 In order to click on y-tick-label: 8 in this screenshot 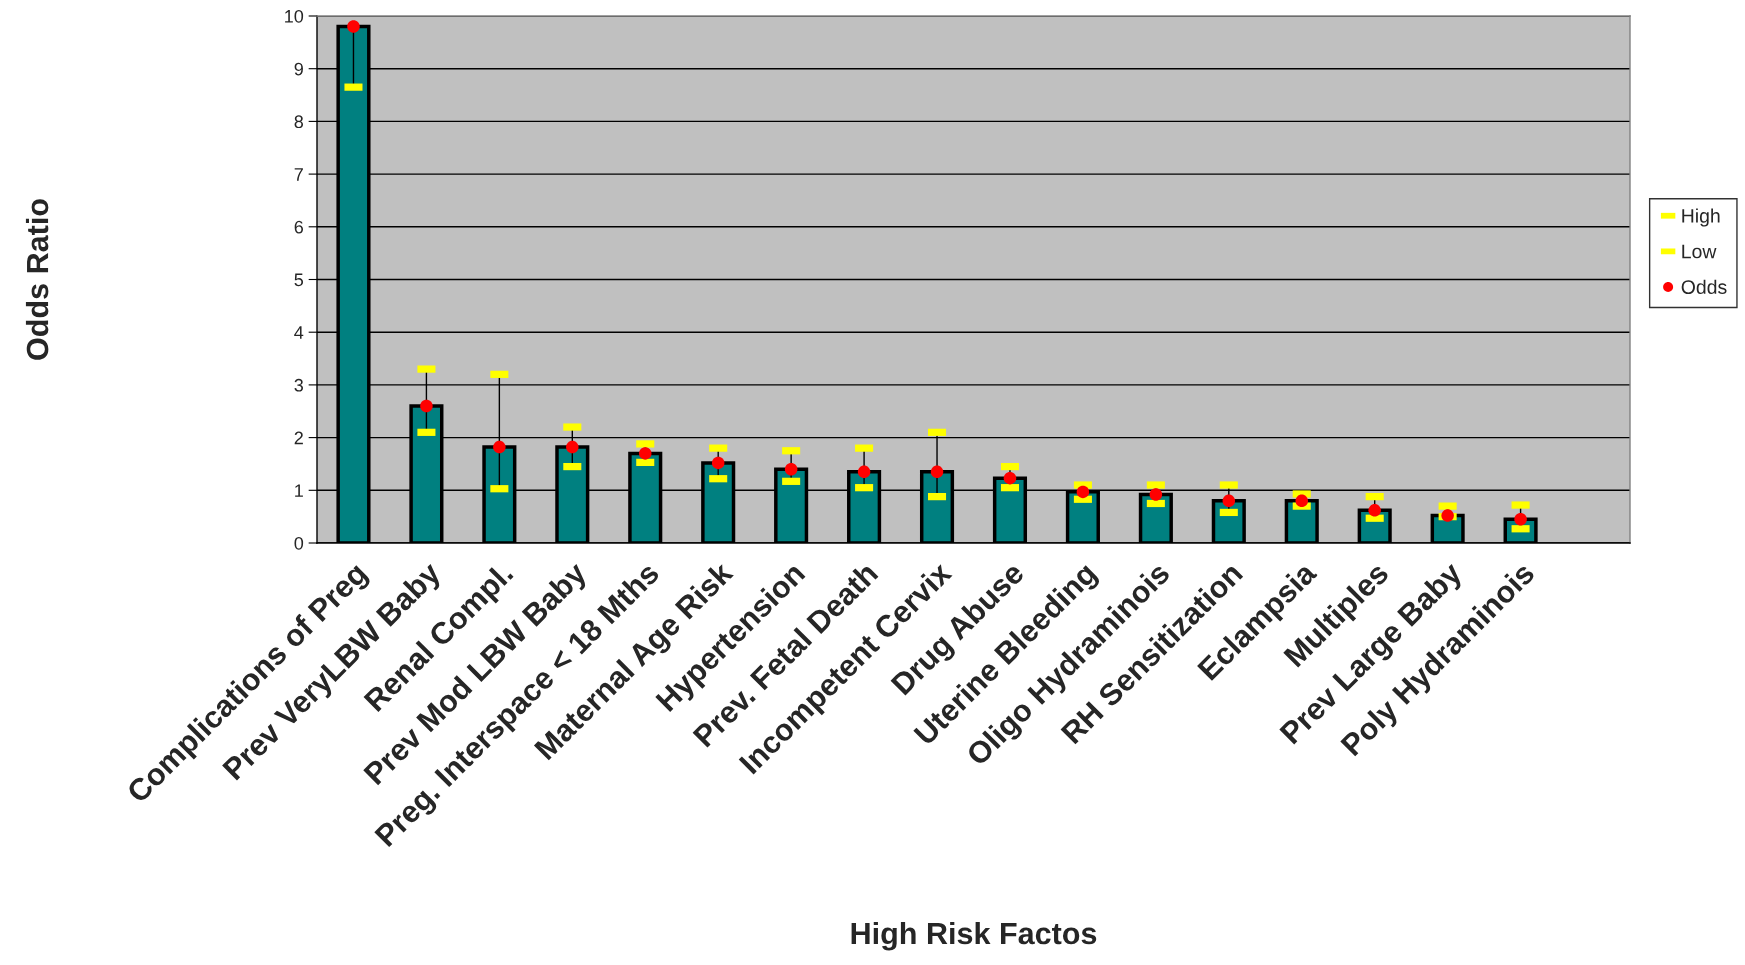, I will do `click(299, 122)`.